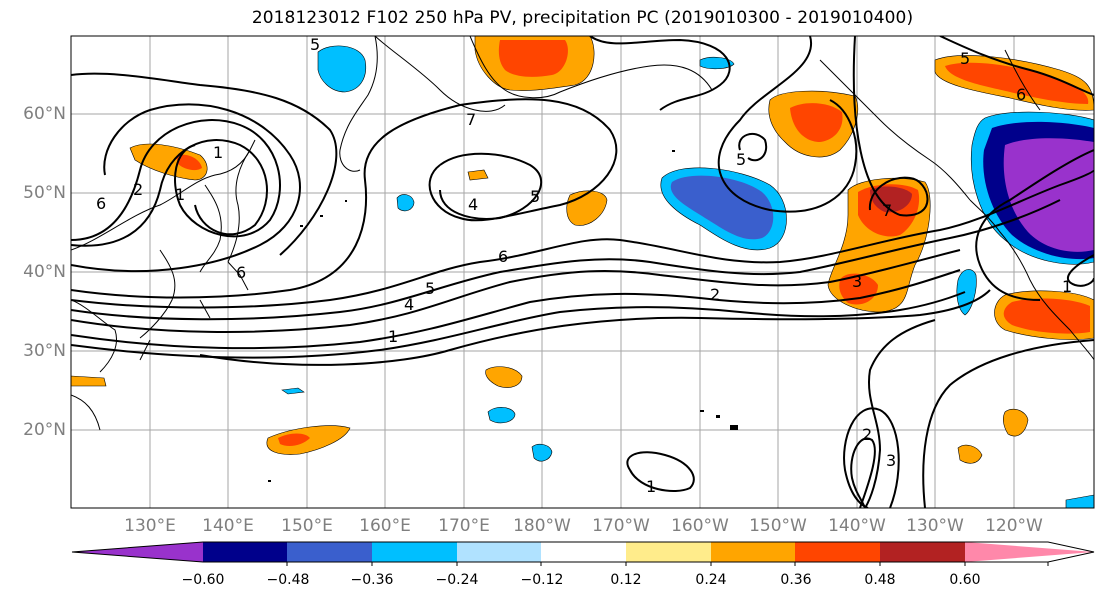  What do you see at coordinates (464, 526) in the screenshot?
I see `lon-label: 170°E` at bounding box center [464, 526].